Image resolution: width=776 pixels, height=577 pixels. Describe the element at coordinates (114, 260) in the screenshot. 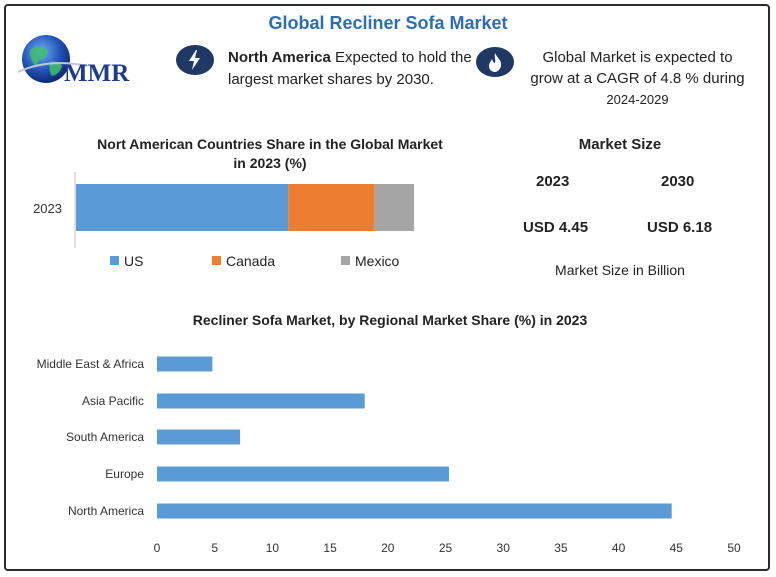

I see `legend-swatch-us` at that location.